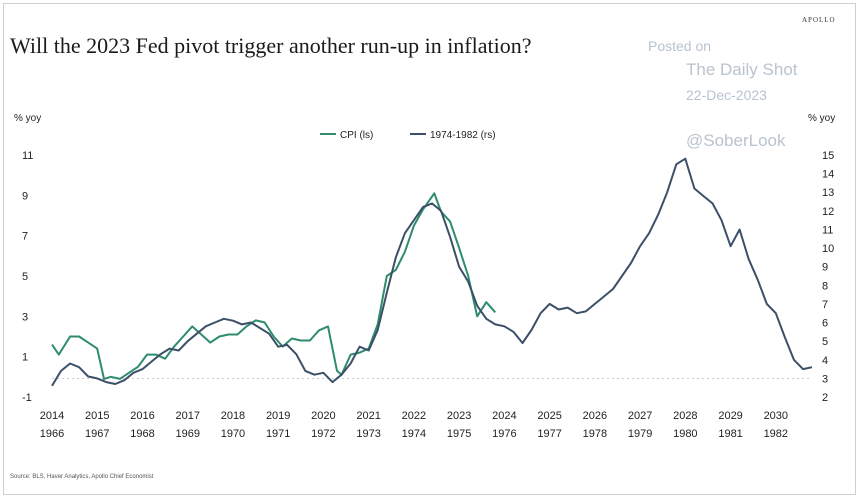  I want to click on right-tick-label: 15, so click(828, 156).